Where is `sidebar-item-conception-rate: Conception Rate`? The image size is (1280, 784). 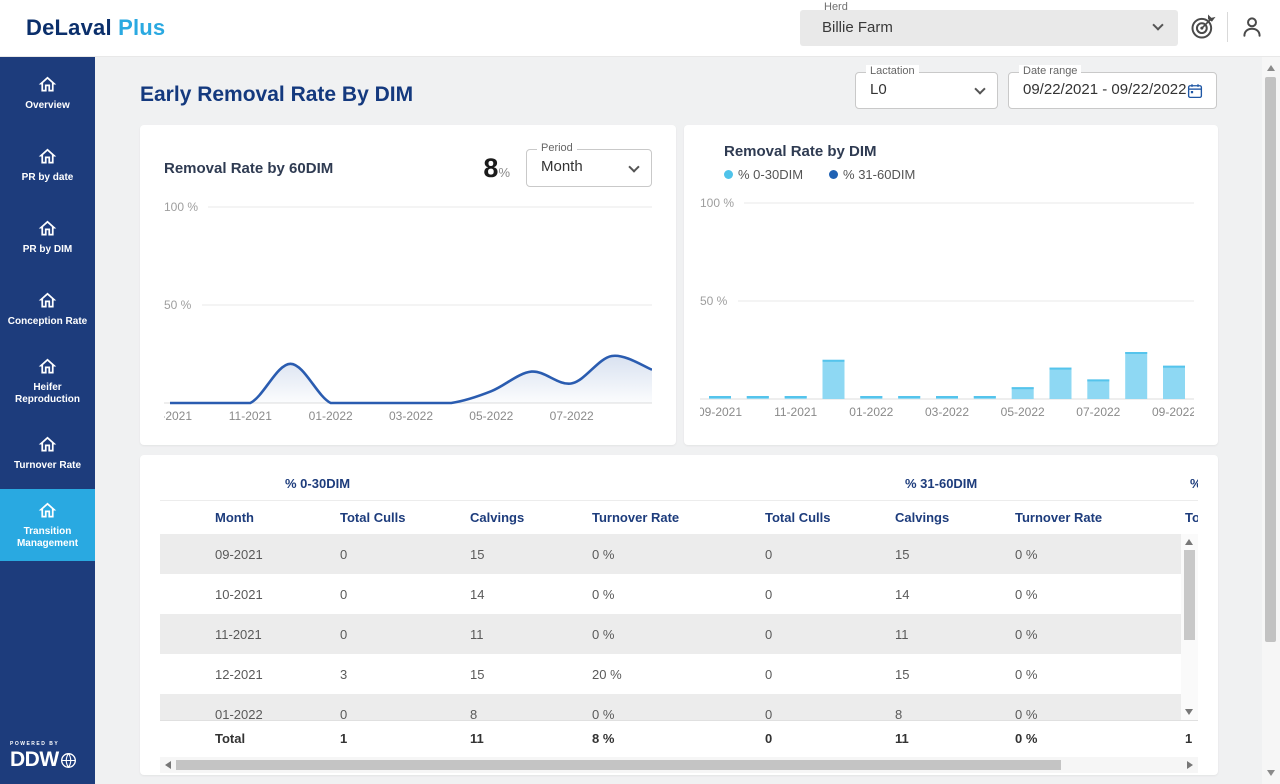
sidebar-item-conception-rate: Conception Rate is located at coordinates (47, 309).